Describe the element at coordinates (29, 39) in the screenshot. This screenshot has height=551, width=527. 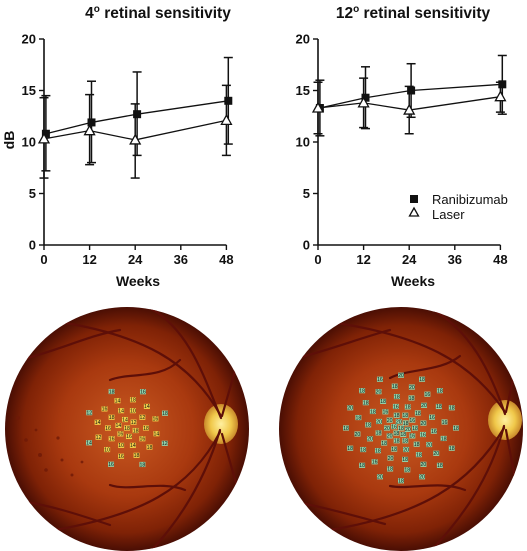
I see `chart-4deg-y-tick-label: 20` at that location.